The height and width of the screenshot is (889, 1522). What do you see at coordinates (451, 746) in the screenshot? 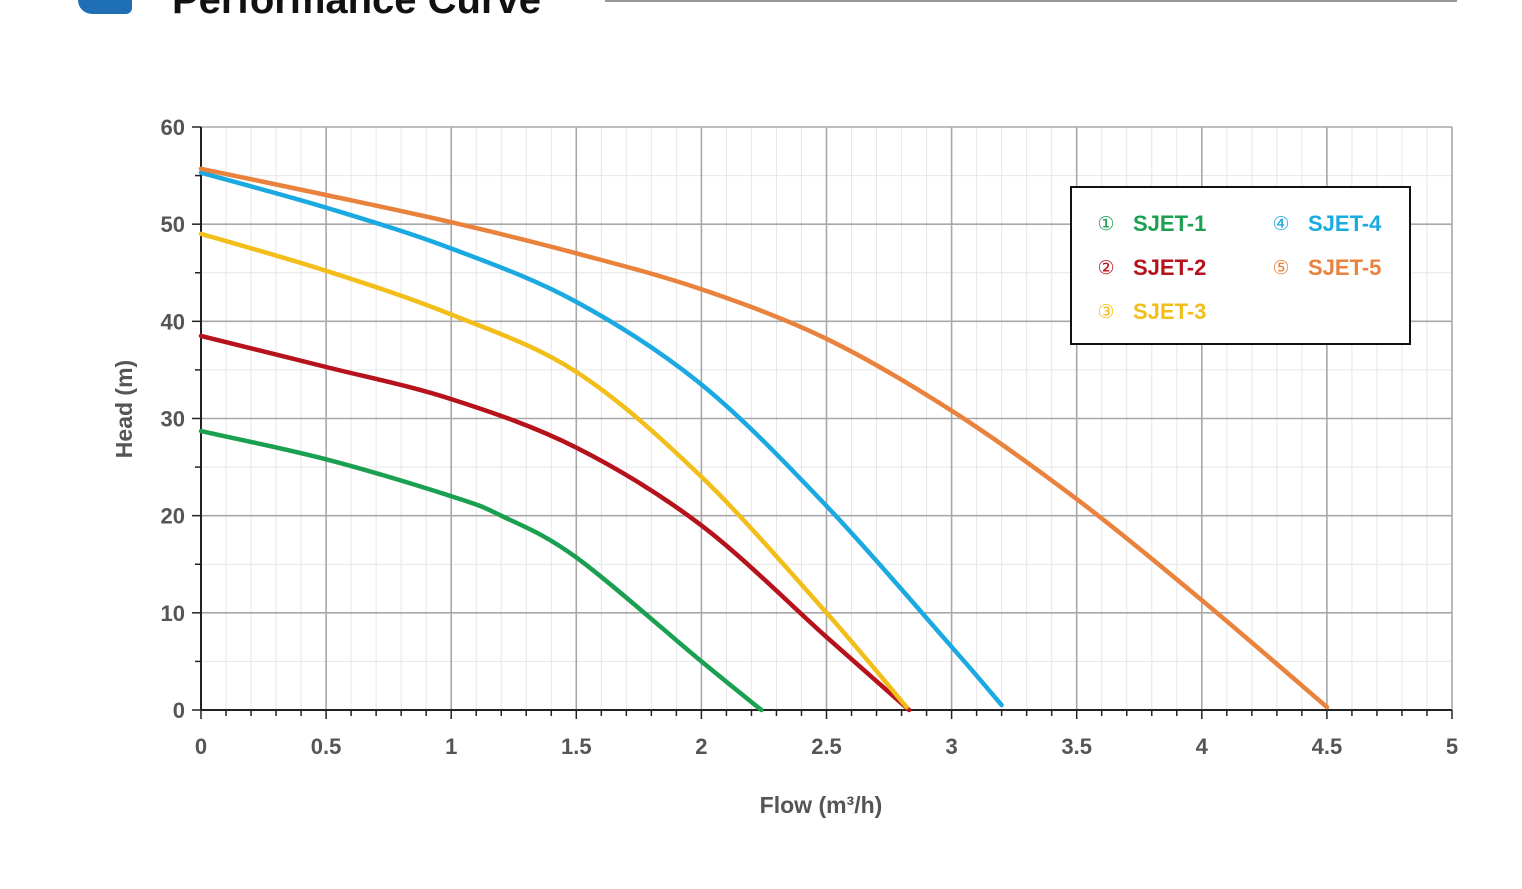
I see `x-tick-label: 1` at bounding box center [451, 746].